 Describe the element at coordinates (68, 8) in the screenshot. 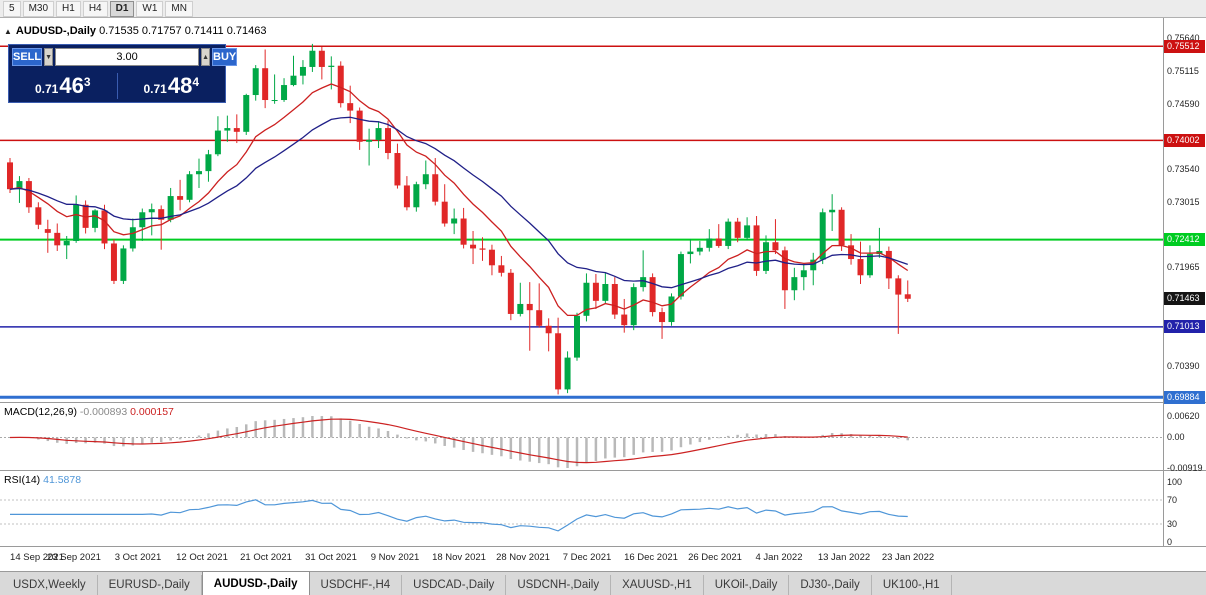

I see `timeframe-button-h1: H1` at that location.